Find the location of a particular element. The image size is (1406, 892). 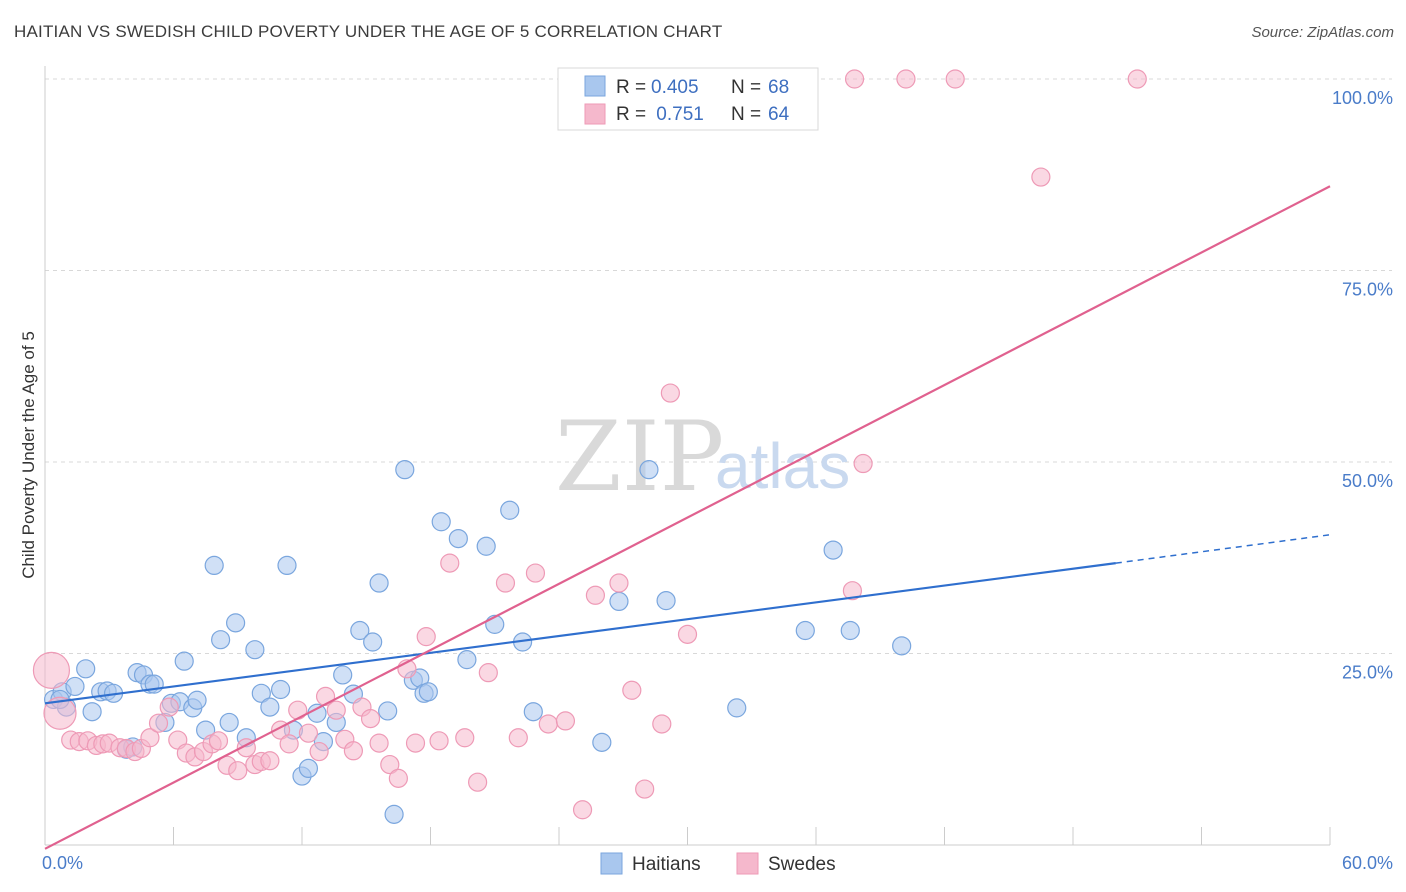

y-tick-label: 25.0% is located at coordinates (1367, 673).